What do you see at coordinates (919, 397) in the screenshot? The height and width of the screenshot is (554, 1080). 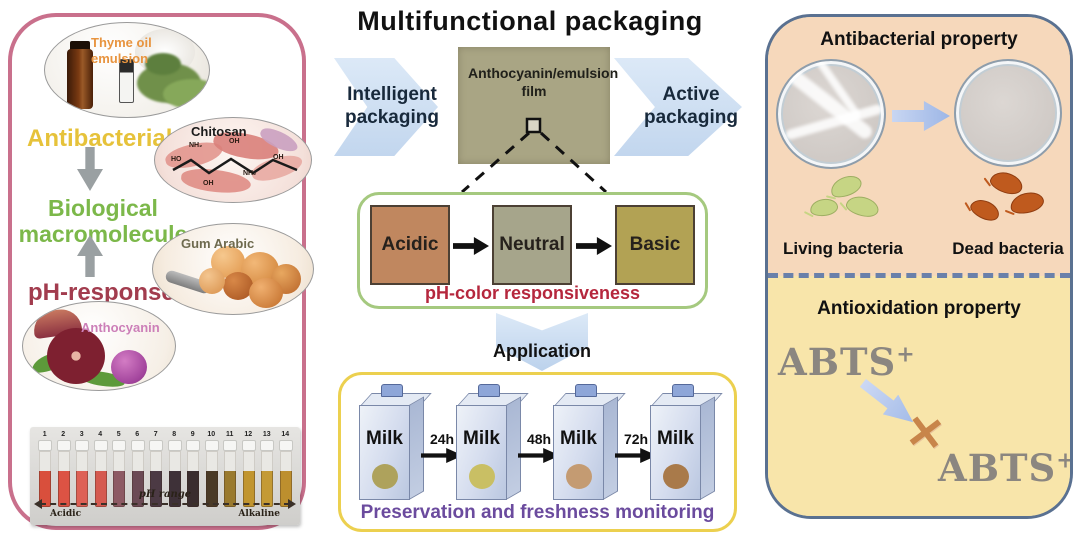 I see `antioxidation-section: Antioxidation property ABTS+ ✕ ABTS+` at bounding box center [919, 397].